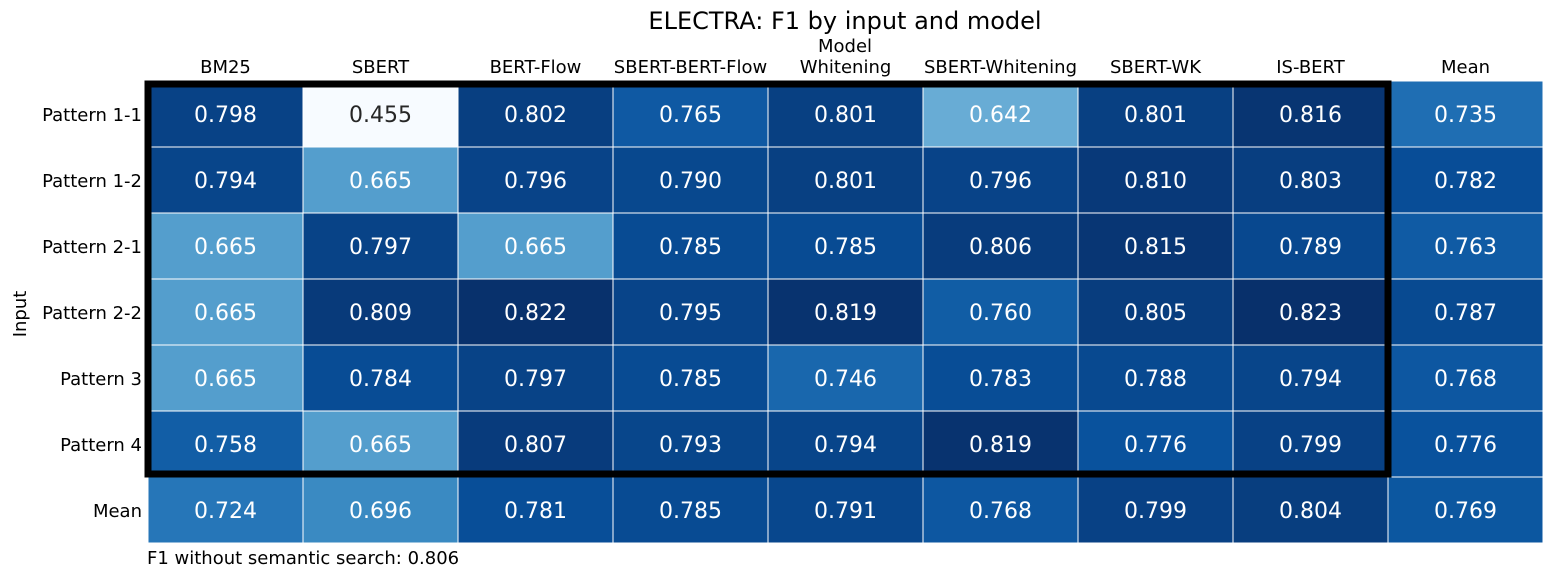 This screenshot has height=580, width=1552. What do you see at coordinates (535, 313) in the screenshot?
I see `cell-value-label: 0.822` at bounding box center [535, 313].